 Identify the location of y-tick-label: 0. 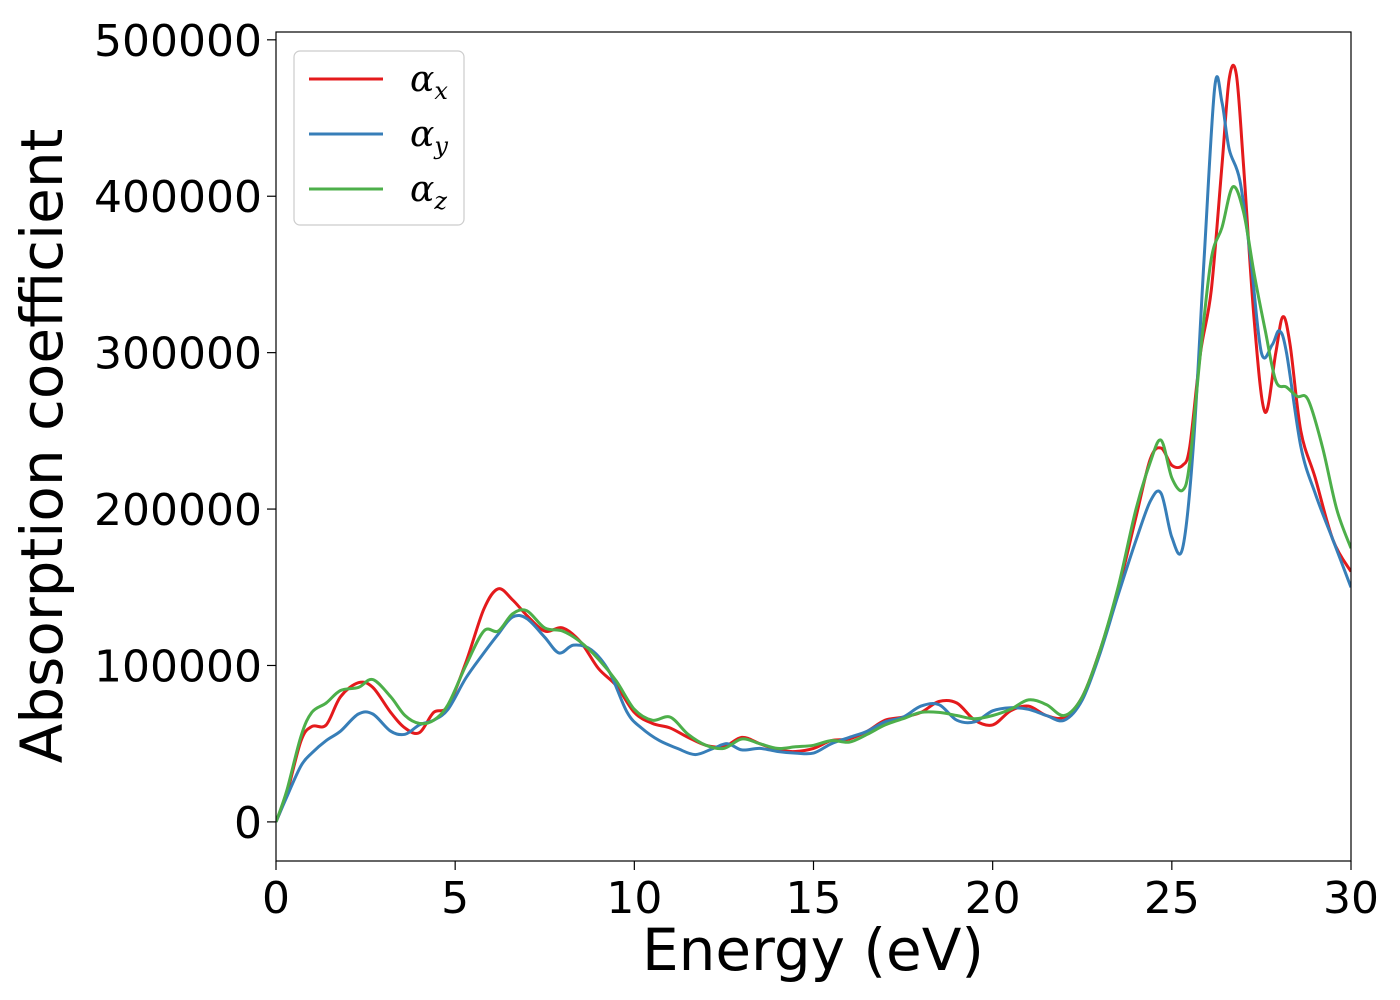
(248, 823).